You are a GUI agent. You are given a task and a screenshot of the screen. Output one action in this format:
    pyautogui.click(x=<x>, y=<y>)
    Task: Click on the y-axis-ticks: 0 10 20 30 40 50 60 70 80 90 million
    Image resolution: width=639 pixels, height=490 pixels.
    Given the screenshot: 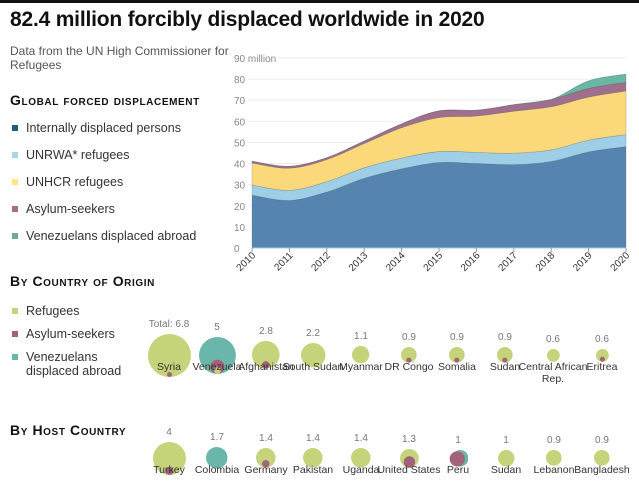 What is the action you would take?
    pyautogui.click(x=255, y=154)
    